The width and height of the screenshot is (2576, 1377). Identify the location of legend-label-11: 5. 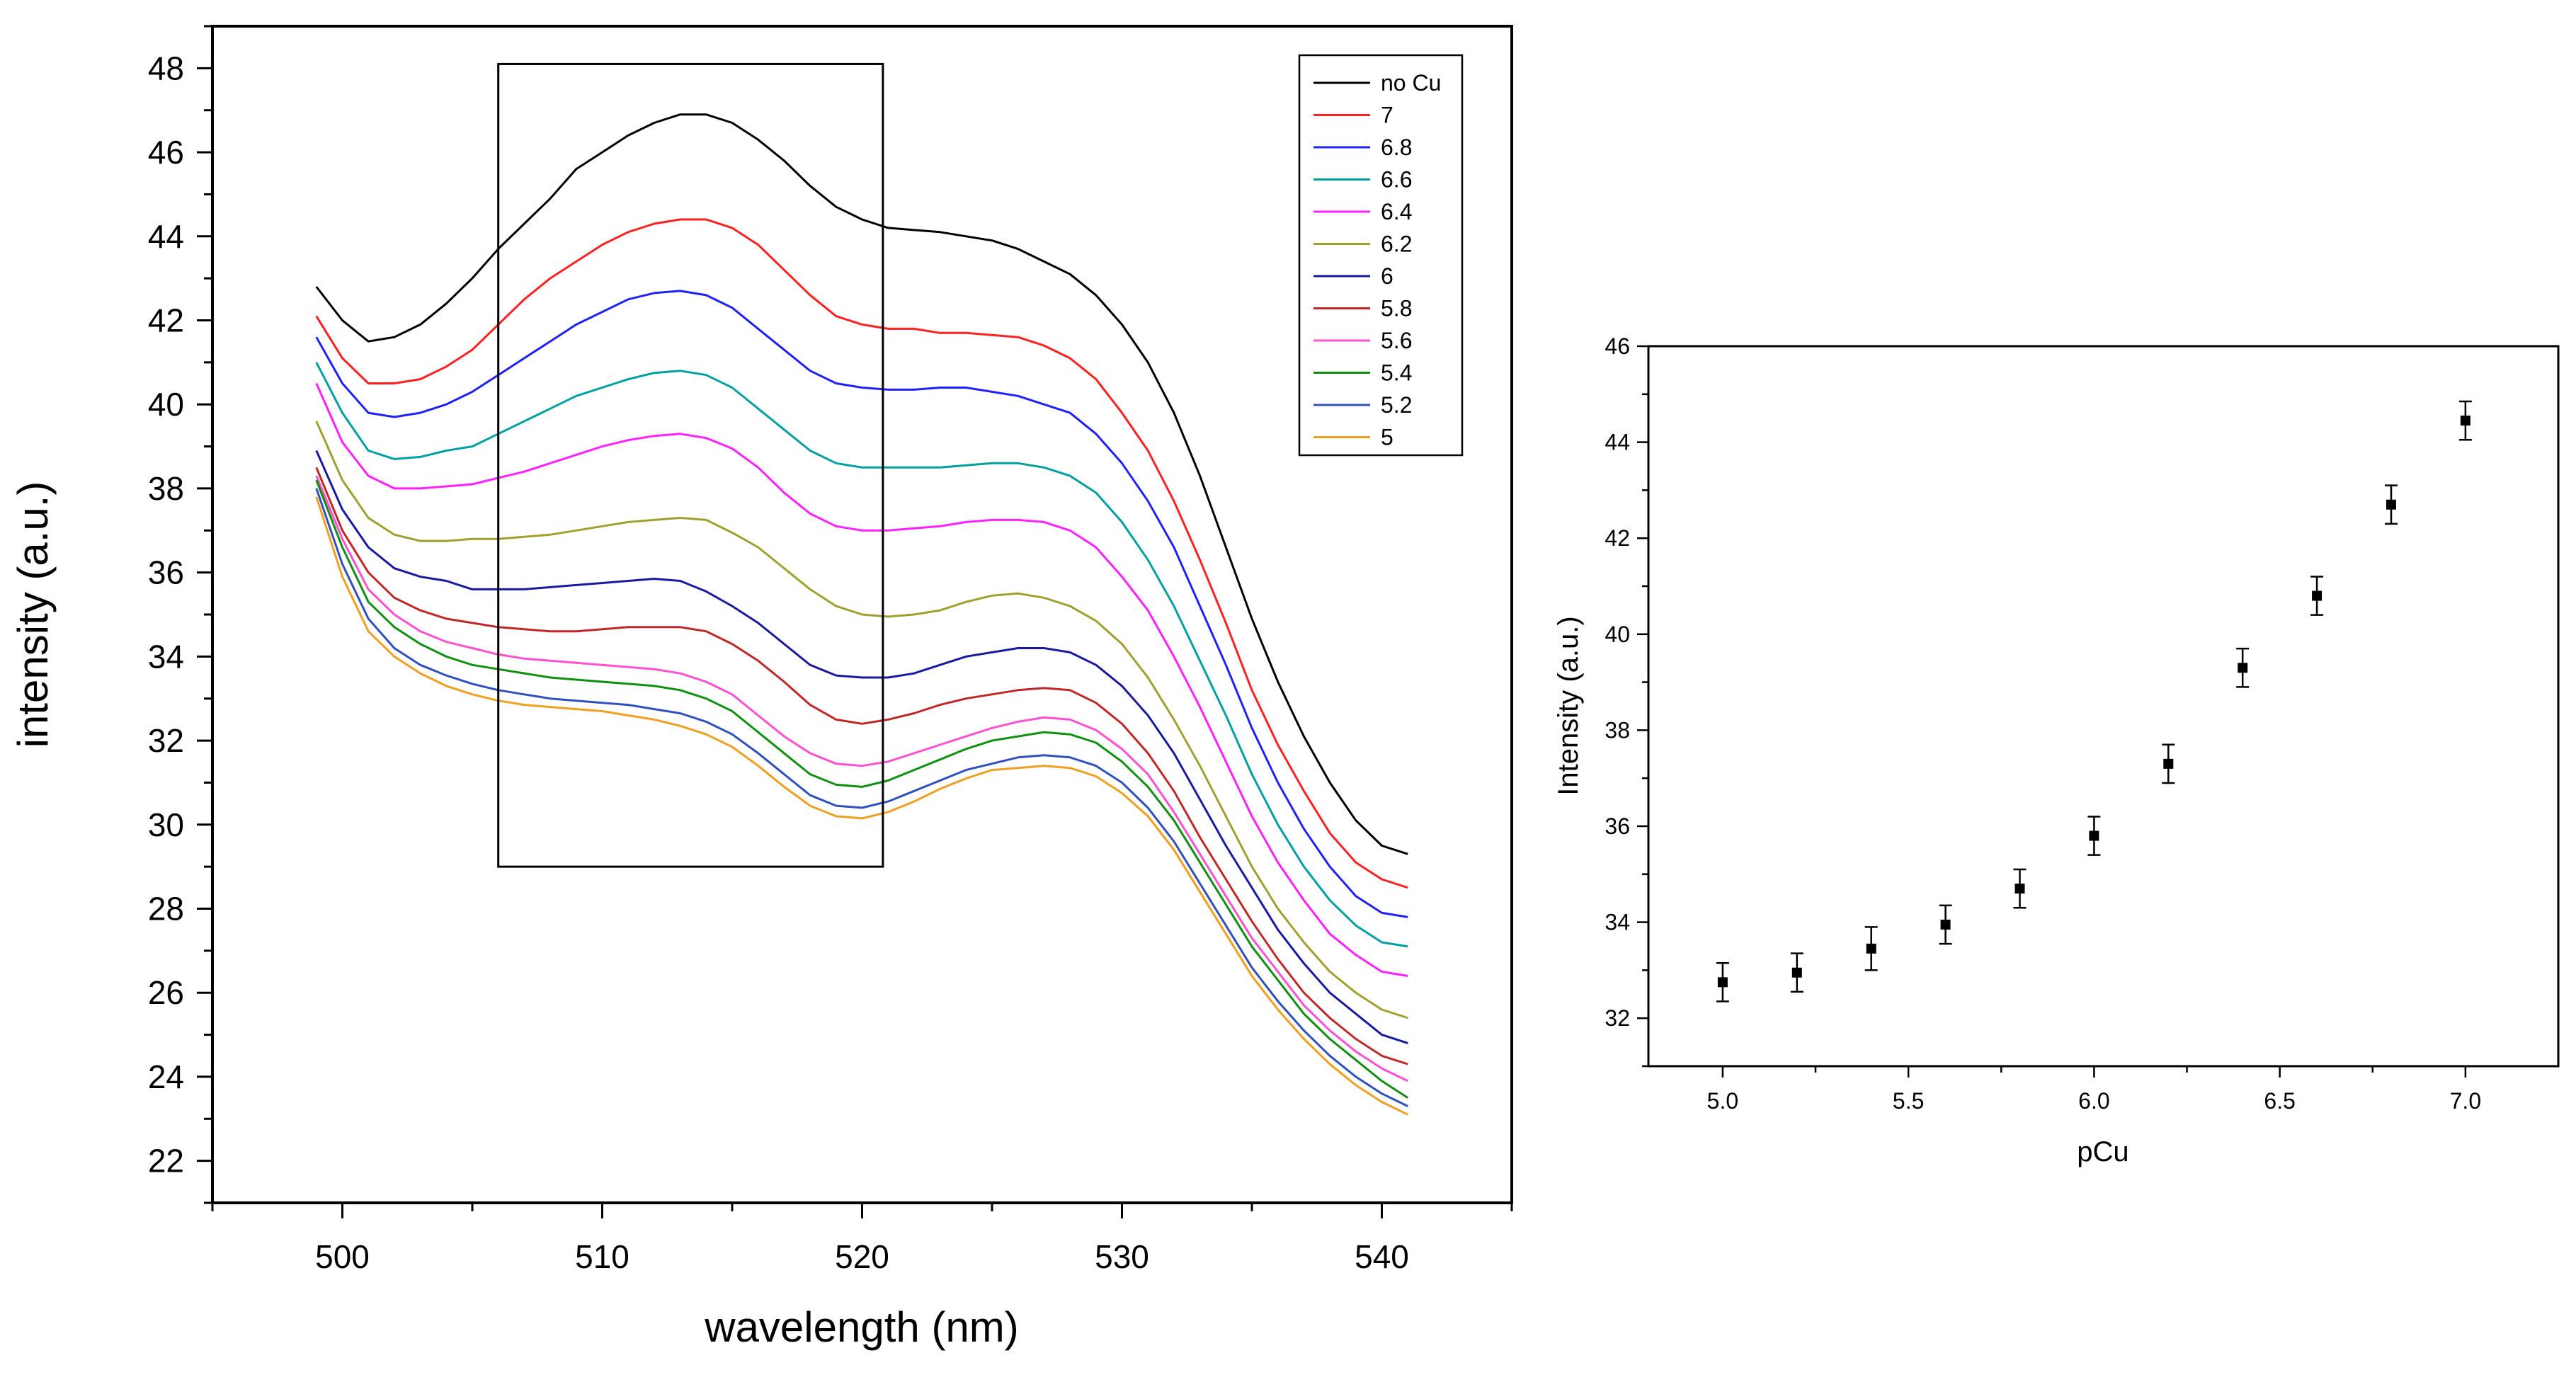
(1387, 438).